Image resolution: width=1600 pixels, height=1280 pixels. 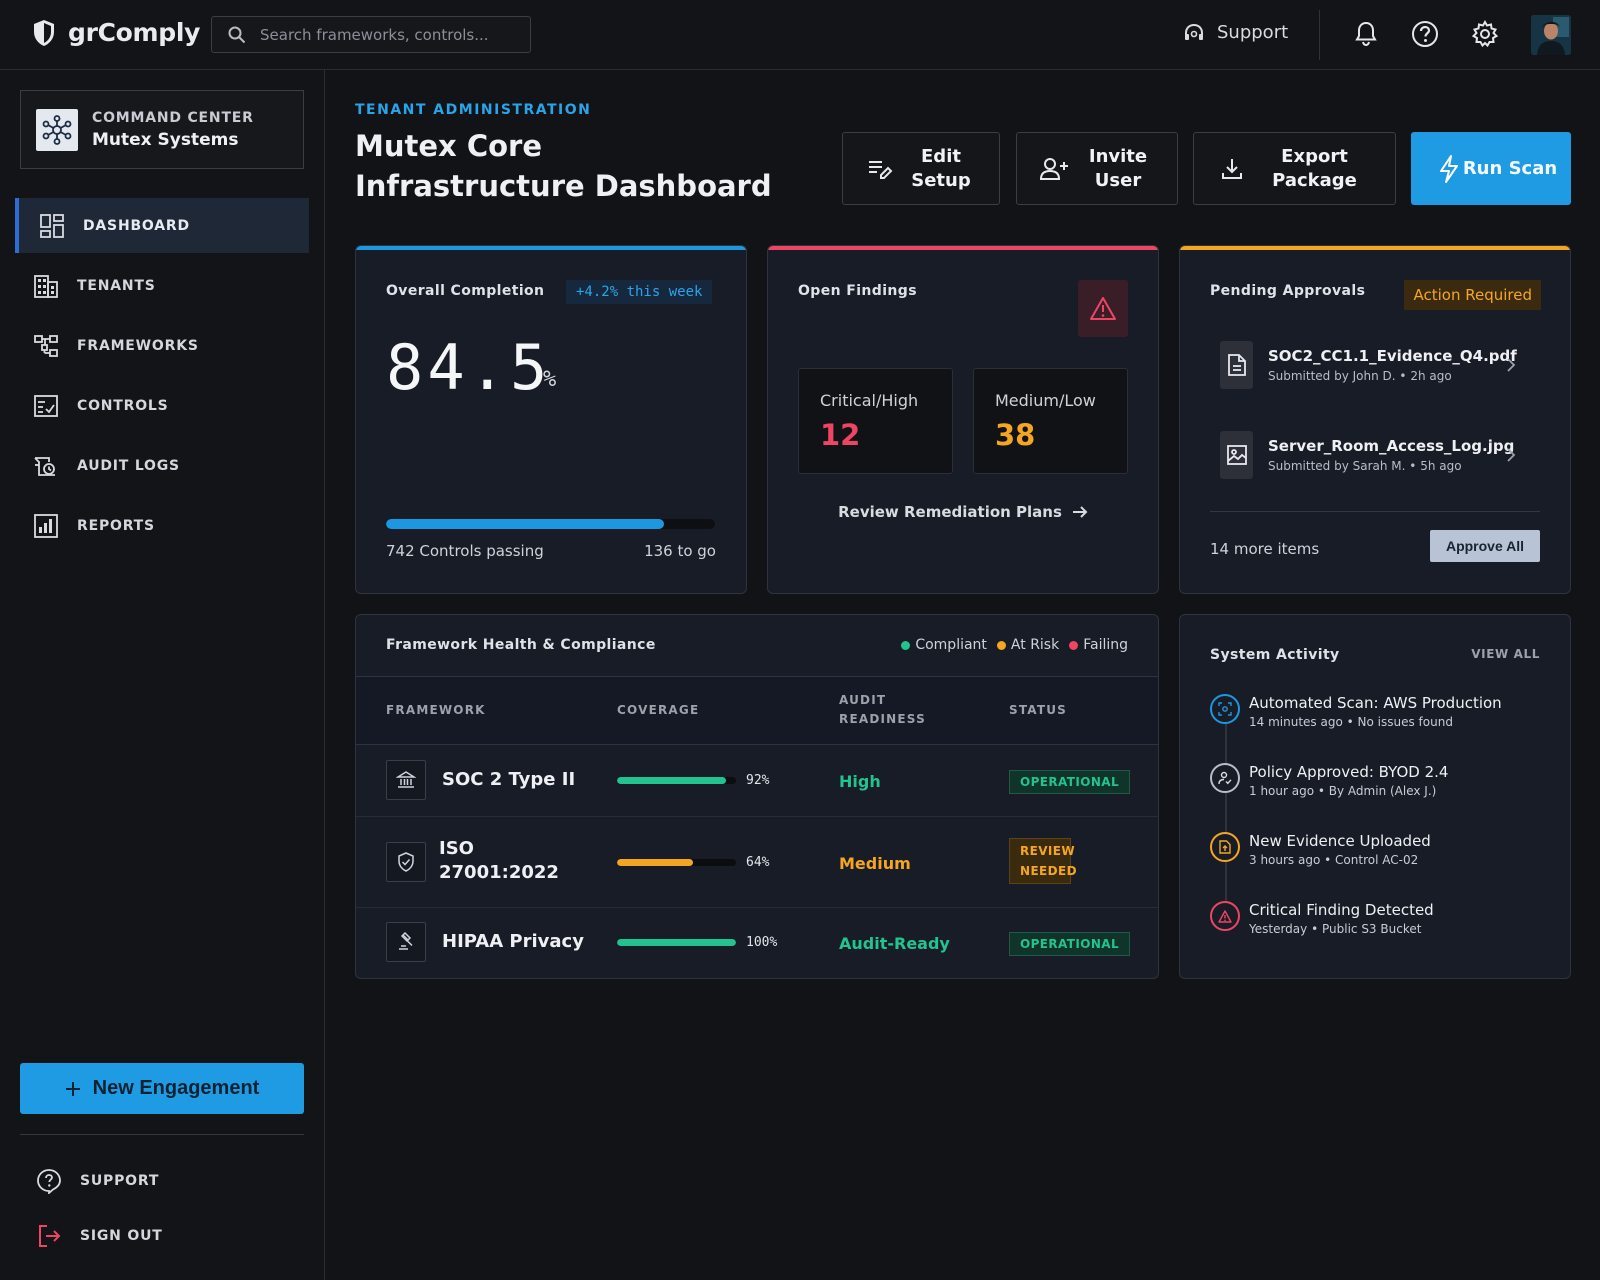 I want to click on col-audit-readiness: AUDIT READINESS, so click(x=882, y=709).